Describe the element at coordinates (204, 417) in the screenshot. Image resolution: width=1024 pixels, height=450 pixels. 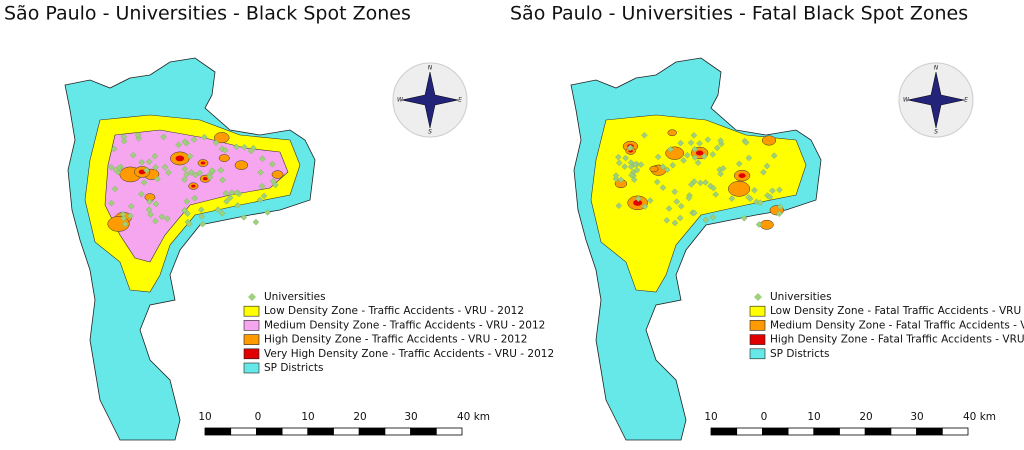
I see `scale-label: 10` at that location.